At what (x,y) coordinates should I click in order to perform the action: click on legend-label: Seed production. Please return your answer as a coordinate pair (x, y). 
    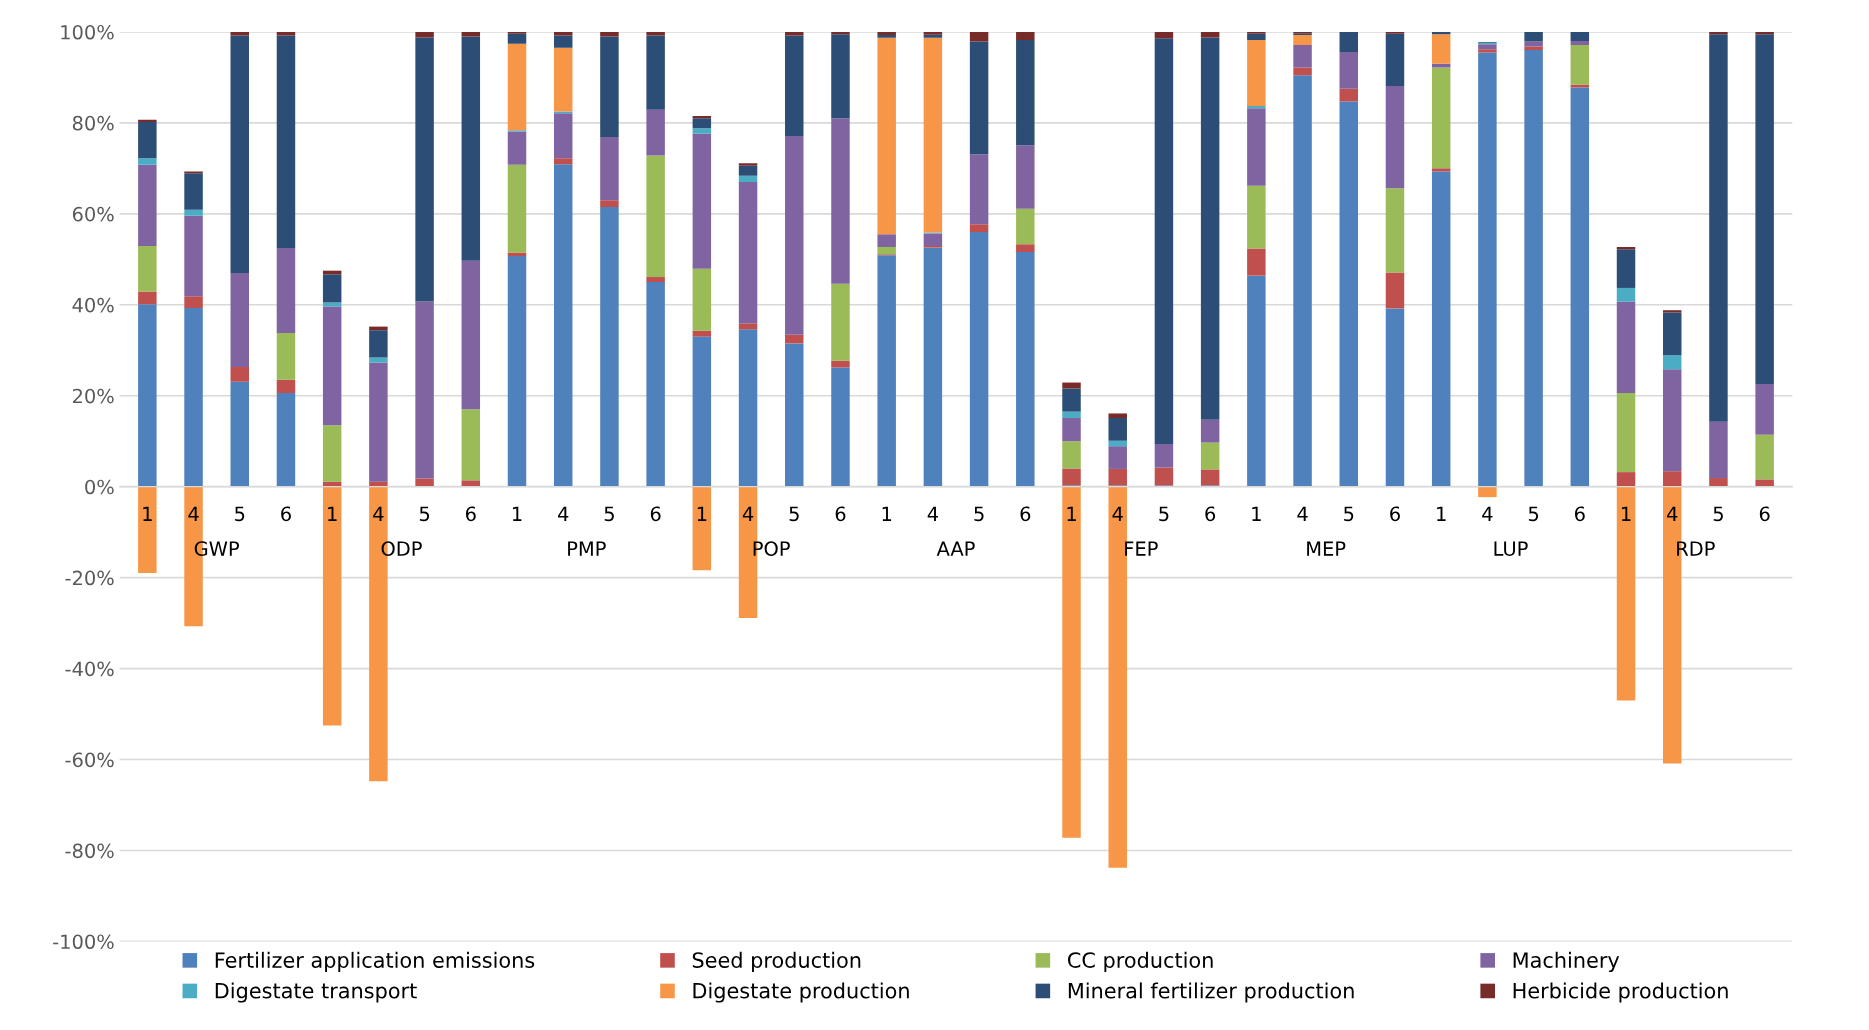
    Looking at the image, I should click on (776, 961).